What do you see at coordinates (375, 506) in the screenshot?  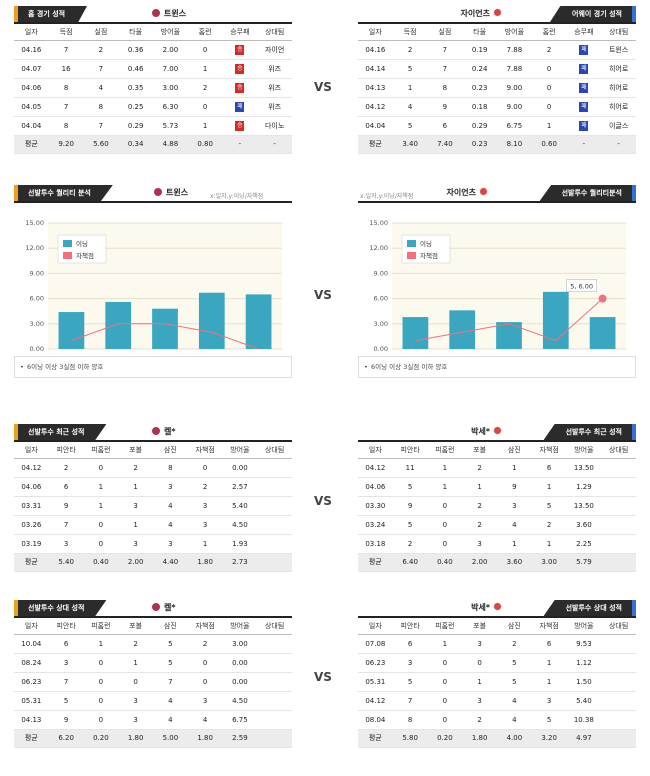 I see `table-cell: 03.30` at bounding box center [375, 506].